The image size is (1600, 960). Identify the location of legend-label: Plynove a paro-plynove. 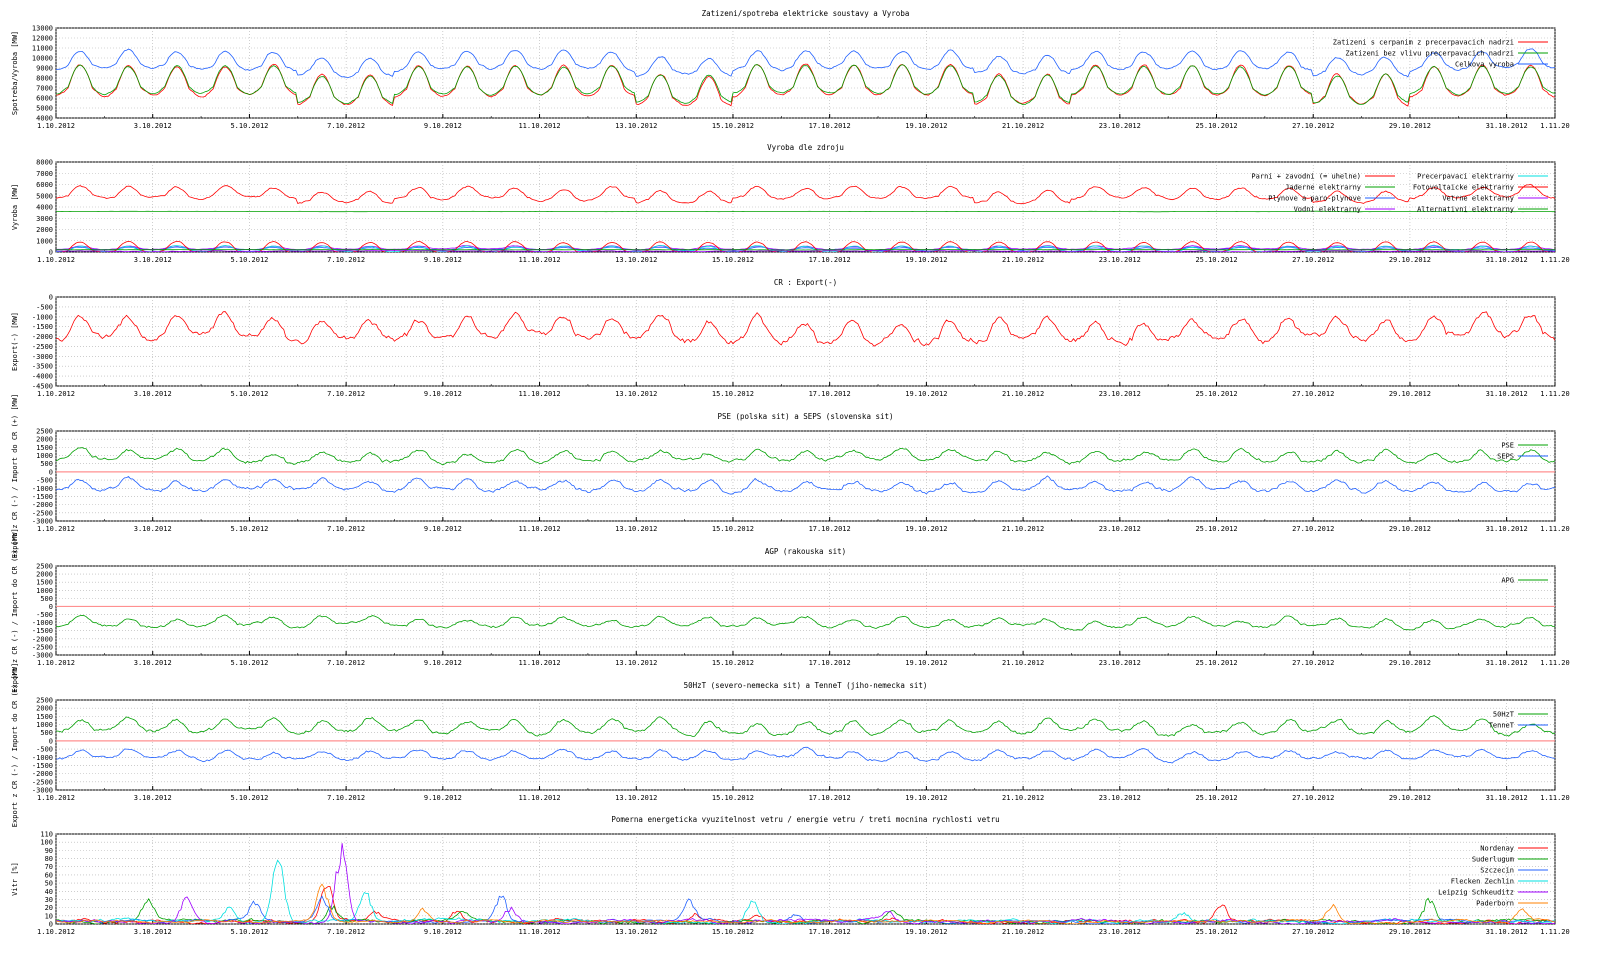
(1314, 199).